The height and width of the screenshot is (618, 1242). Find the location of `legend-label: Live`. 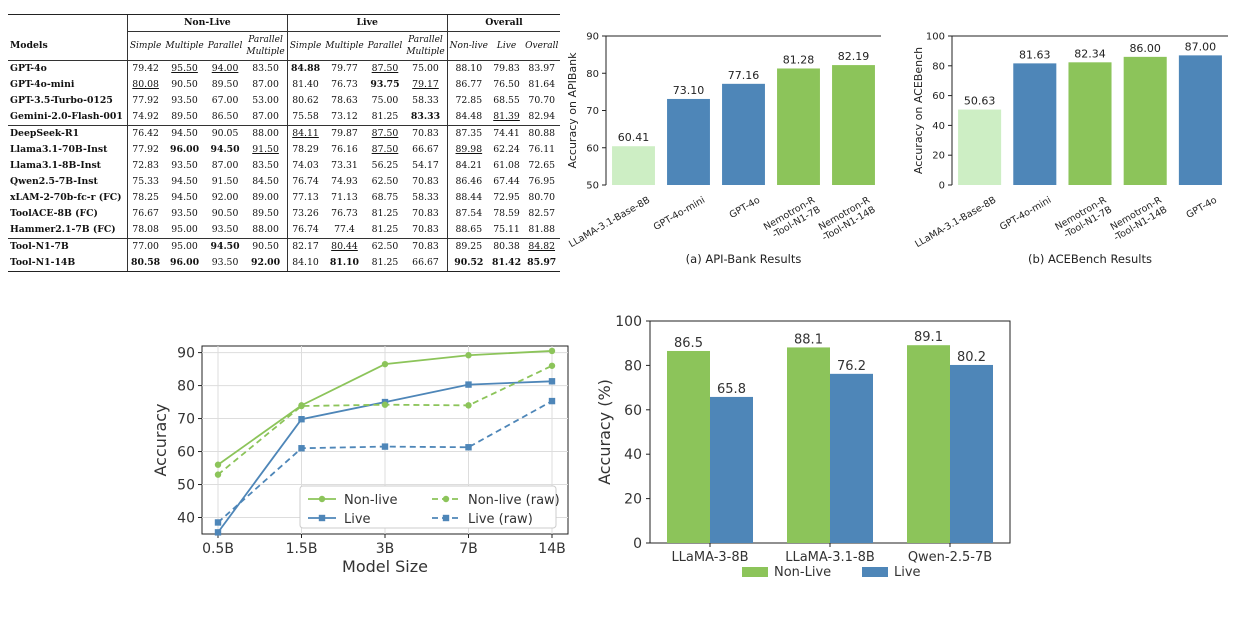

legend-label: Live is located at coordinates (357, 519).